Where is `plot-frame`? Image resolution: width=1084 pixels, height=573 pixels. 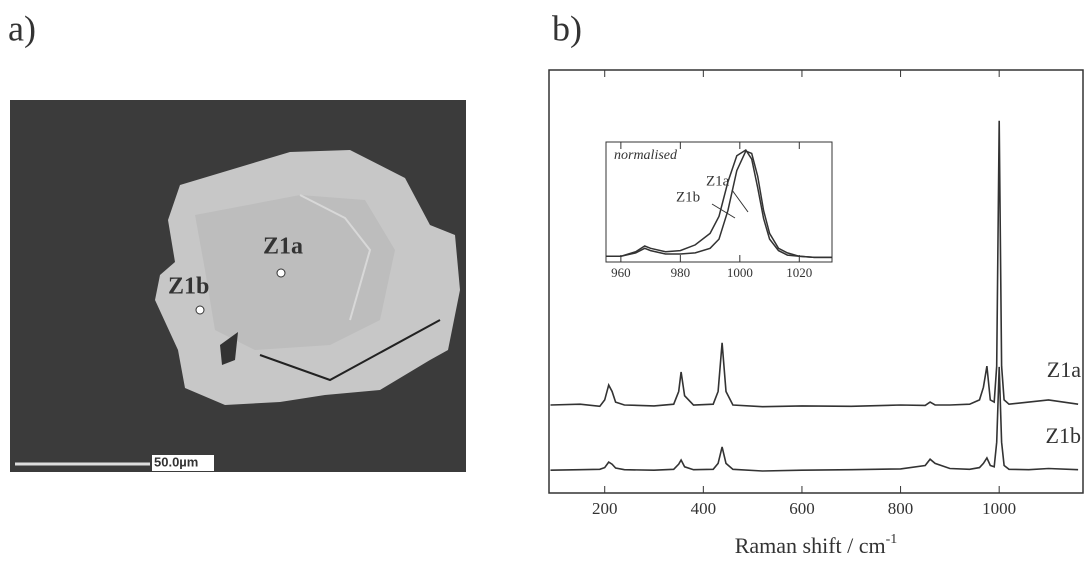
plot-frame is located at coordinates (719, 202).